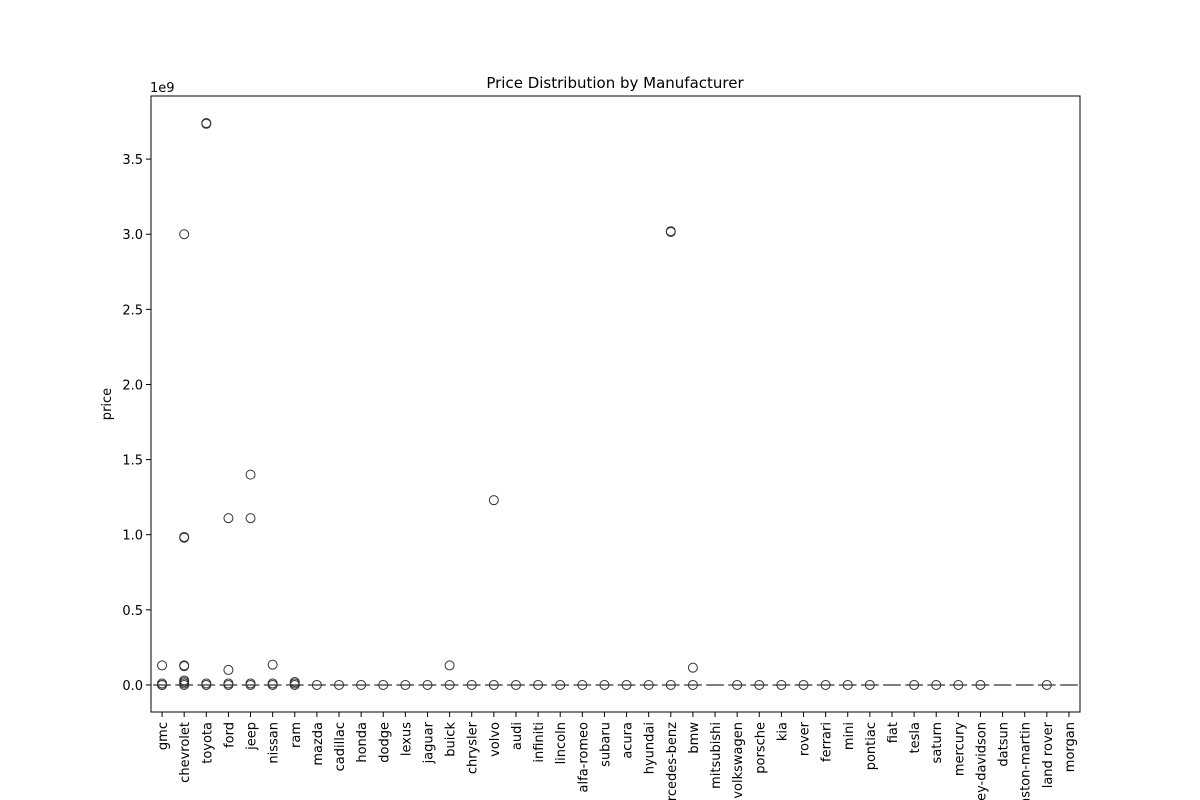 Image resolution: width=1200 pixels, height=800 pixels. What do you see at coordinates (228, 601) in the screenshot?
I see `box-ford` at bounding box center [228, 601].